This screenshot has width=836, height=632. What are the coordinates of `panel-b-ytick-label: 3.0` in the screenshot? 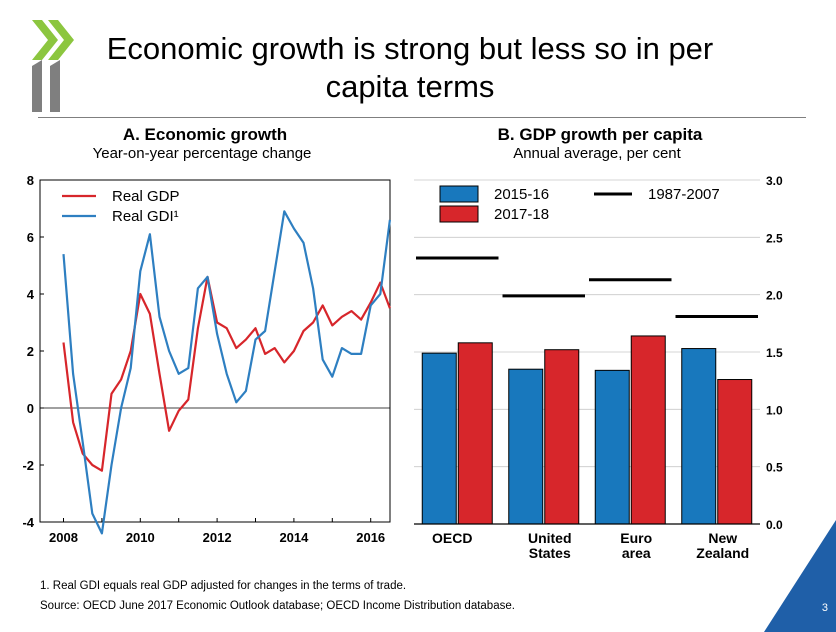 It's located at (774, 181).